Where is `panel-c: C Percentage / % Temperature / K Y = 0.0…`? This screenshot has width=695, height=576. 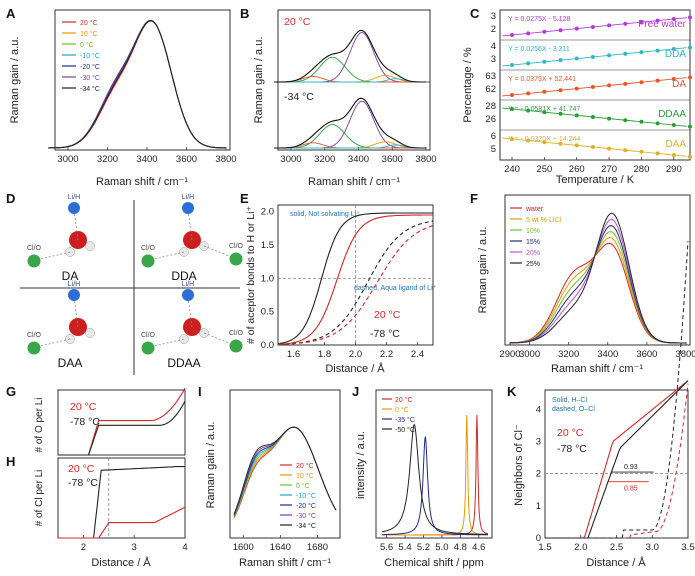
panel-c: C Percentage / % Temperature / K Y = 0.0… is located at coordinates (577, 96).